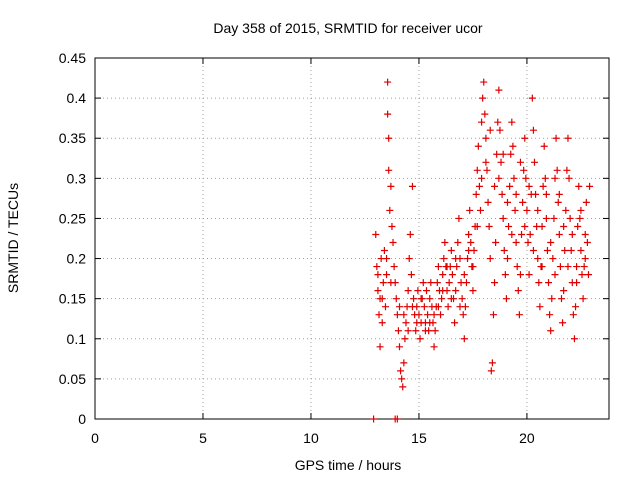 This screenshot has height=480, width=640. What do you see at coordinates (77, 178) in the screenshot?
I see `y-tick-label: 0.3` at bounding box center [77, 178].